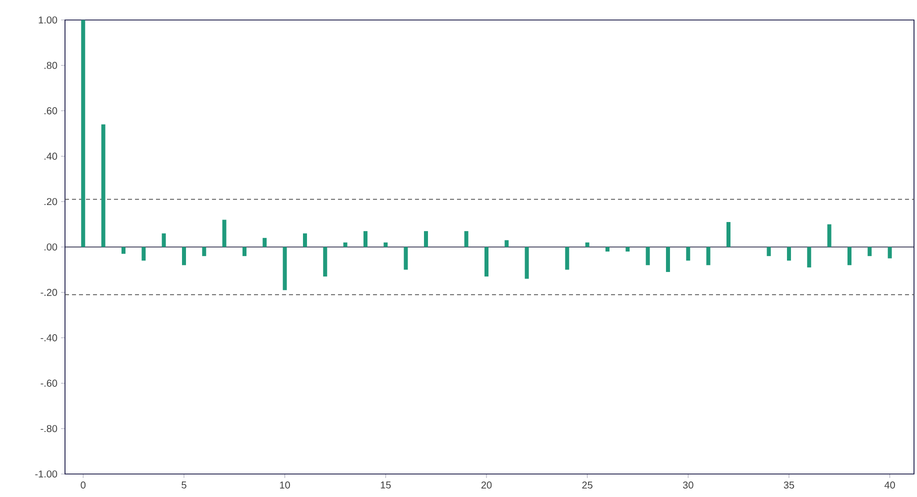  What do you see at coordinates (83, 485) in the screenshot?
I see `x-tick-label: 0` at bounding box center [83, 485].